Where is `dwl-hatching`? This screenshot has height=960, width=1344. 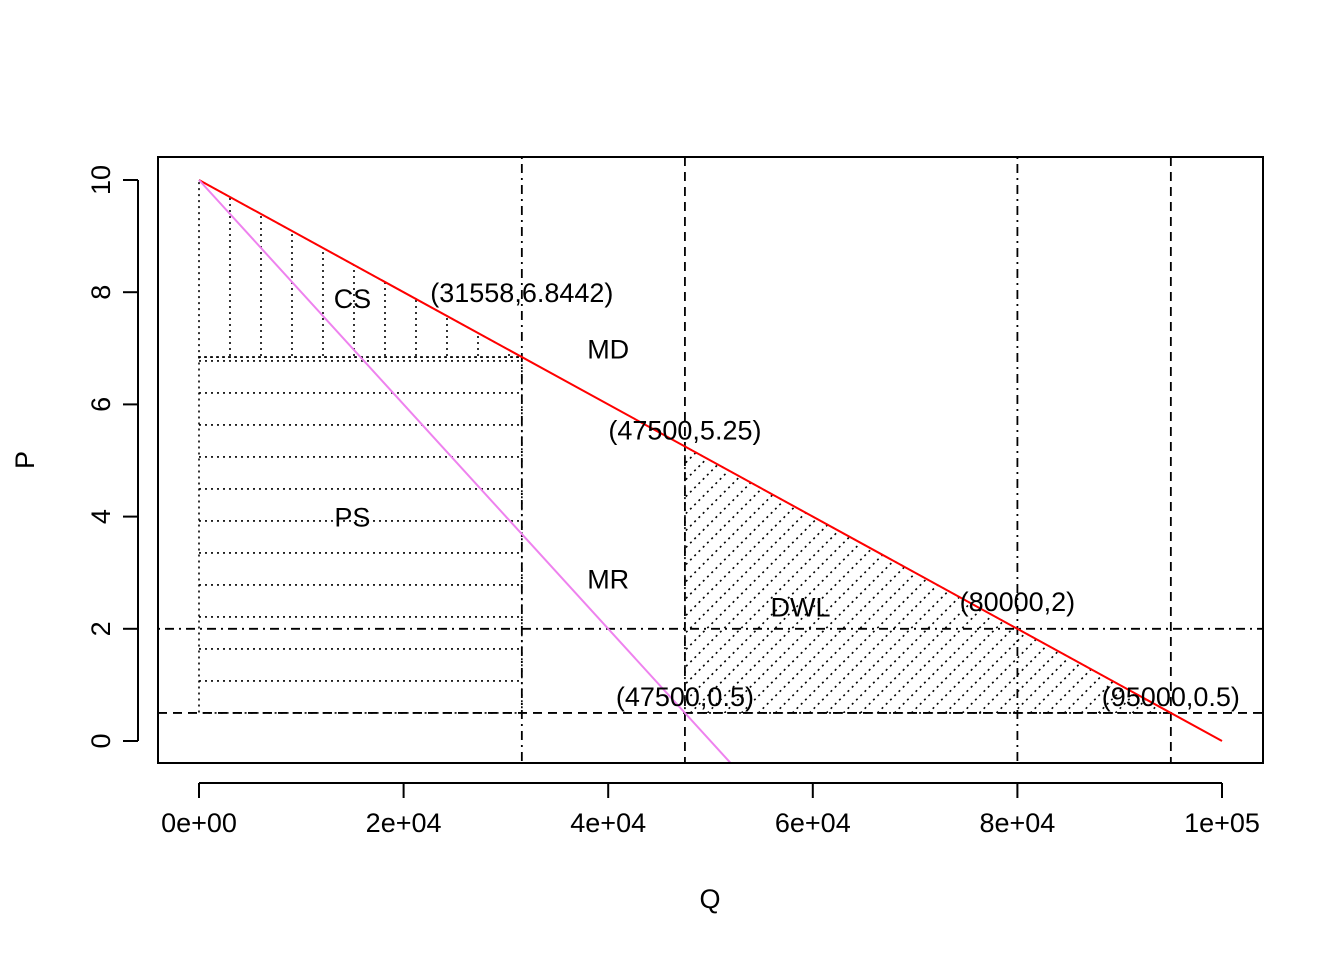 dwl-hatching is located at coordinates (927, 579).